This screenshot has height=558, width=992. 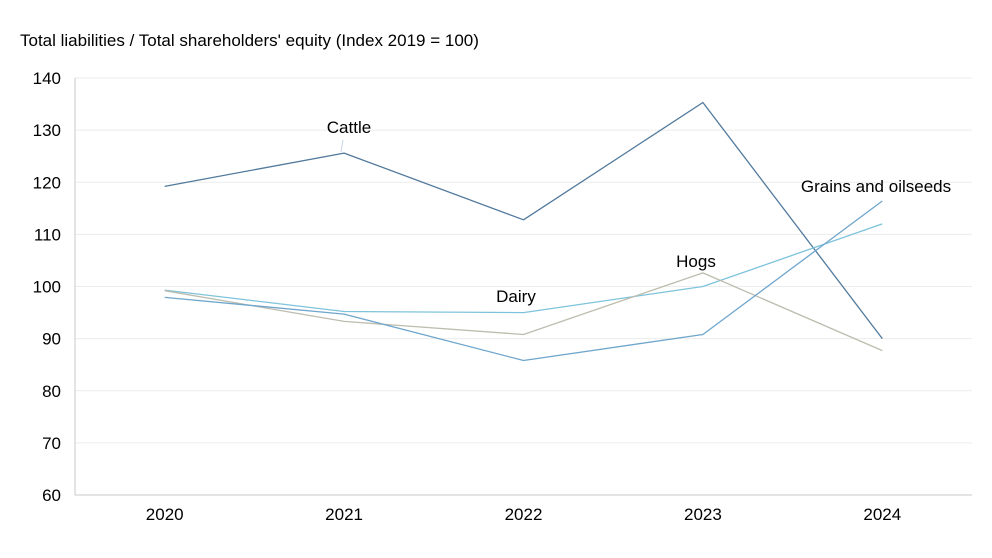 I want to click on series-label-dairy: Dairy, so click(x=516, y=296).